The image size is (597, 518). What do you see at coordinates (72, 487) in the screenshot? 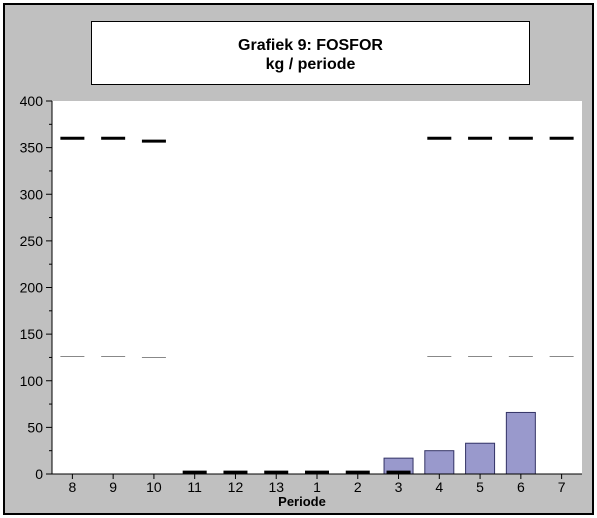
I see `x-tick-label: 8` at bounding box center [72, 487].